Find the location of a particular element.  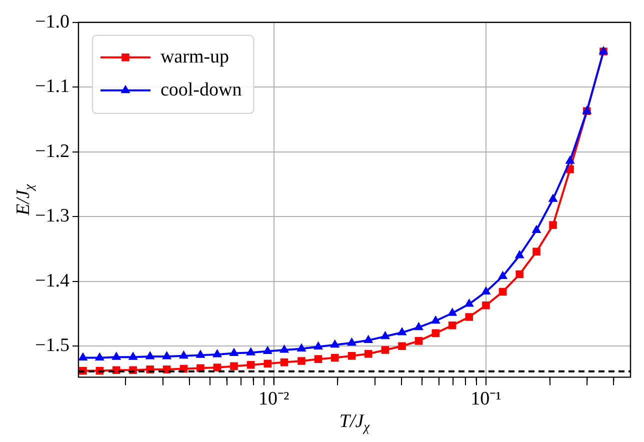

y-tick-label: −1.4 is located at coordinates (52, 281).